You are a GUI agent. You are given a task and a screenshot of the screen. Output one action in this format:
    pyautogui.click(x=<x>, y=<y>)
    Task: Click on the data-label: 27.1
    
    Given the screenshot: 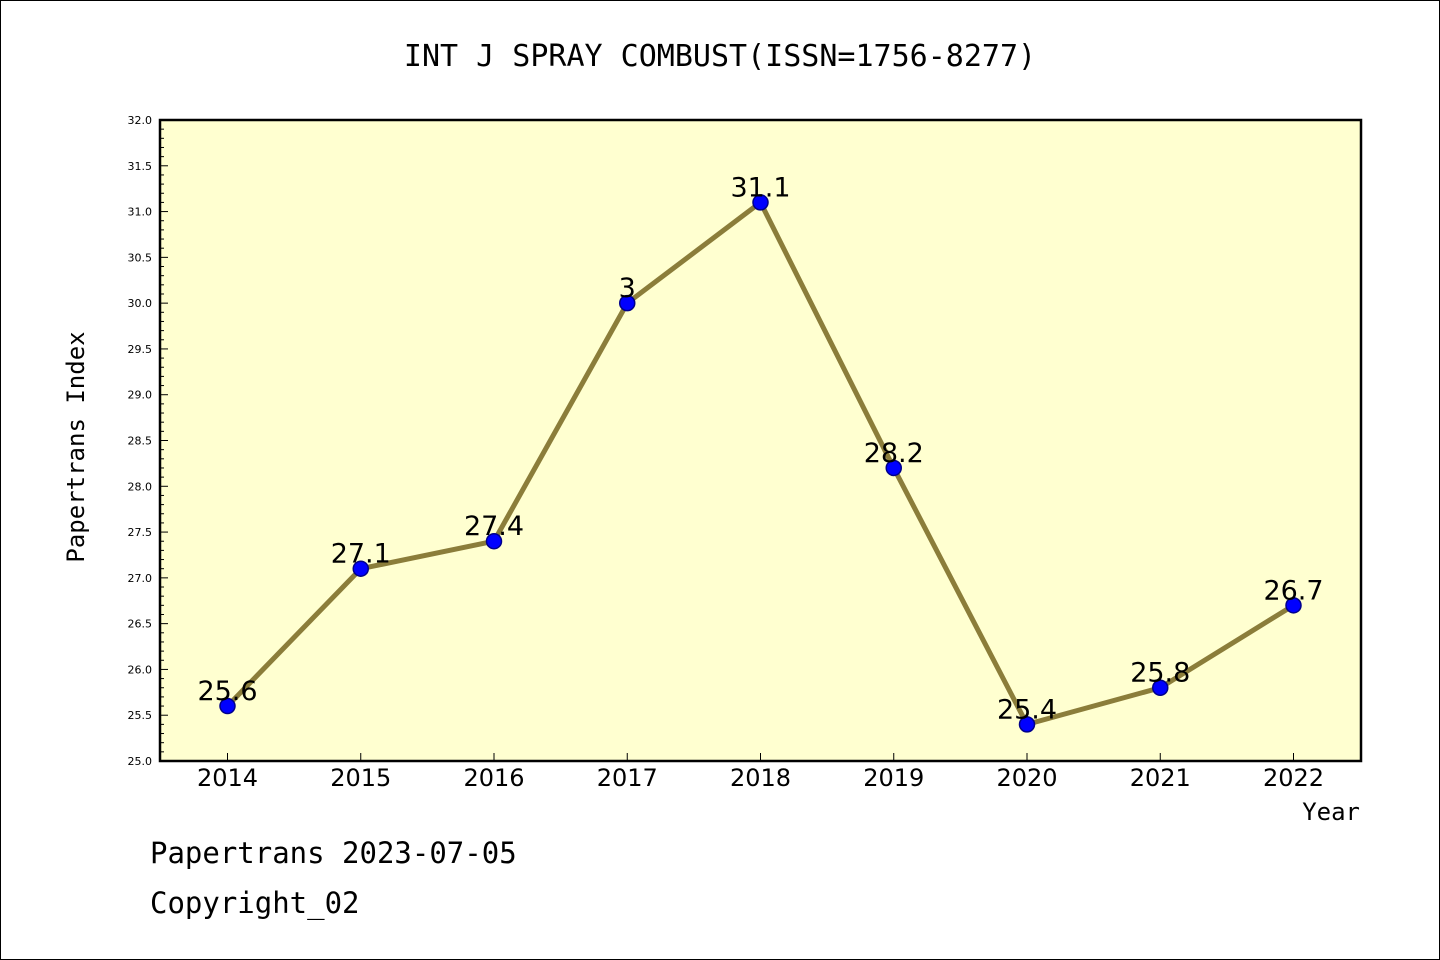 What is the action you would take?
    pyautogui.click(x=361, y=554)
    